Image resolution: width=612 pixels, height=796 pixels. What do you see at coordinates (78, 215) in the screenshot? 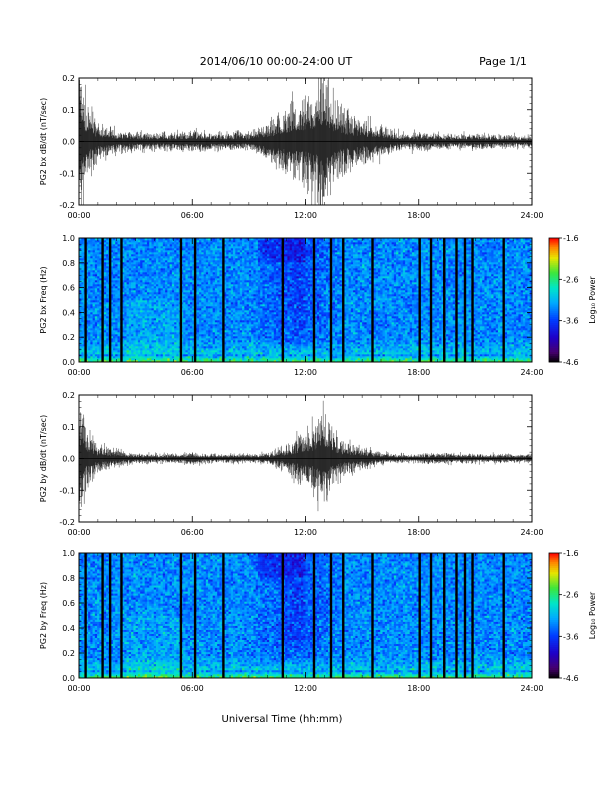
I see `x-tick-label: 00:00` at bounding box center [78, 215].